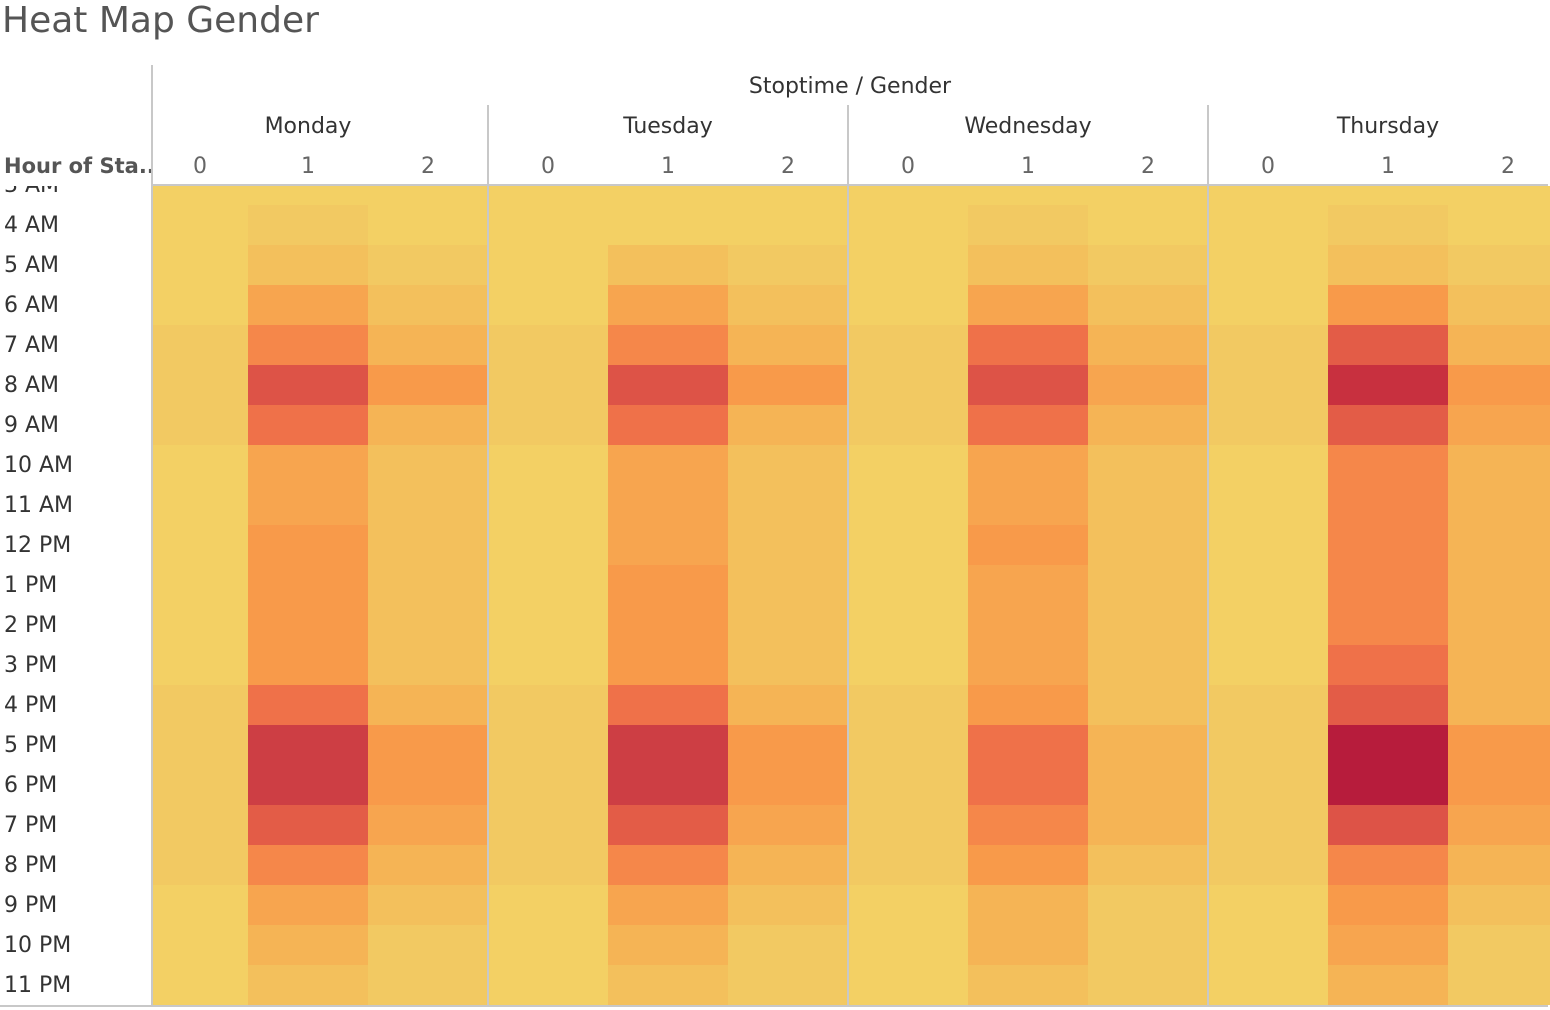 The image size is (1550, 1010). What do you see at coordinates (37, 545) in the screenshot?
I see `row-label: 12 PM` at bounding box center [37, 545].